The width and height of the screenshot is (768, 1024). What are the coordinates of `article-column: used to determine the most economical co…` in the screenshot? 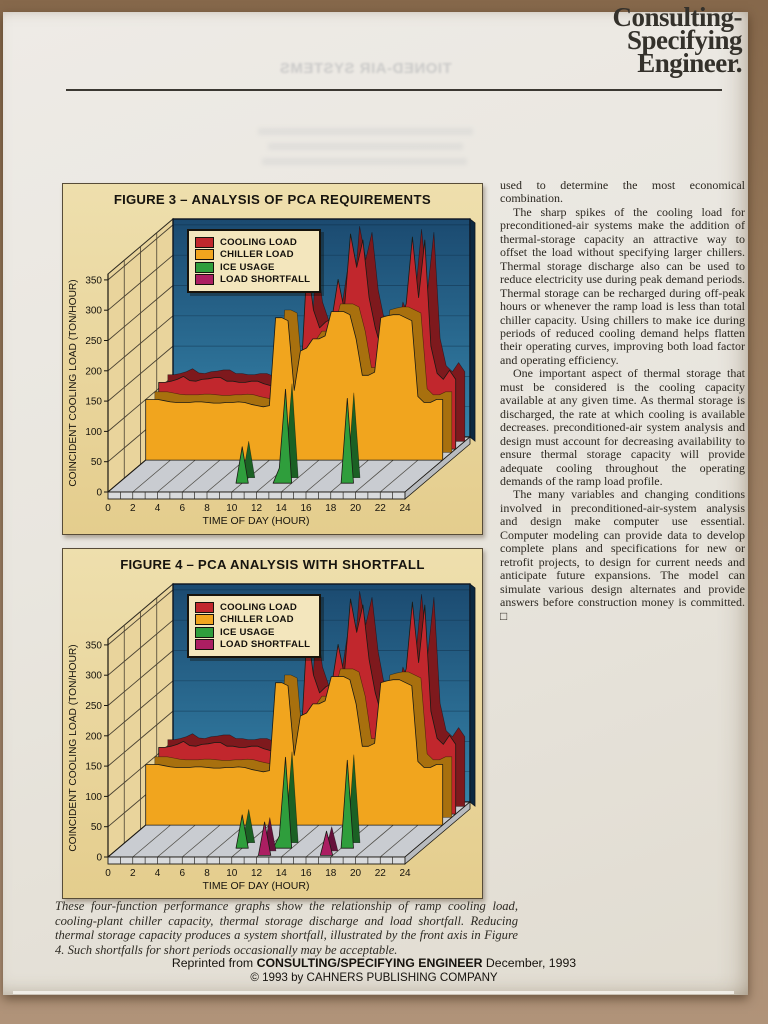 It's located at (622, 400).